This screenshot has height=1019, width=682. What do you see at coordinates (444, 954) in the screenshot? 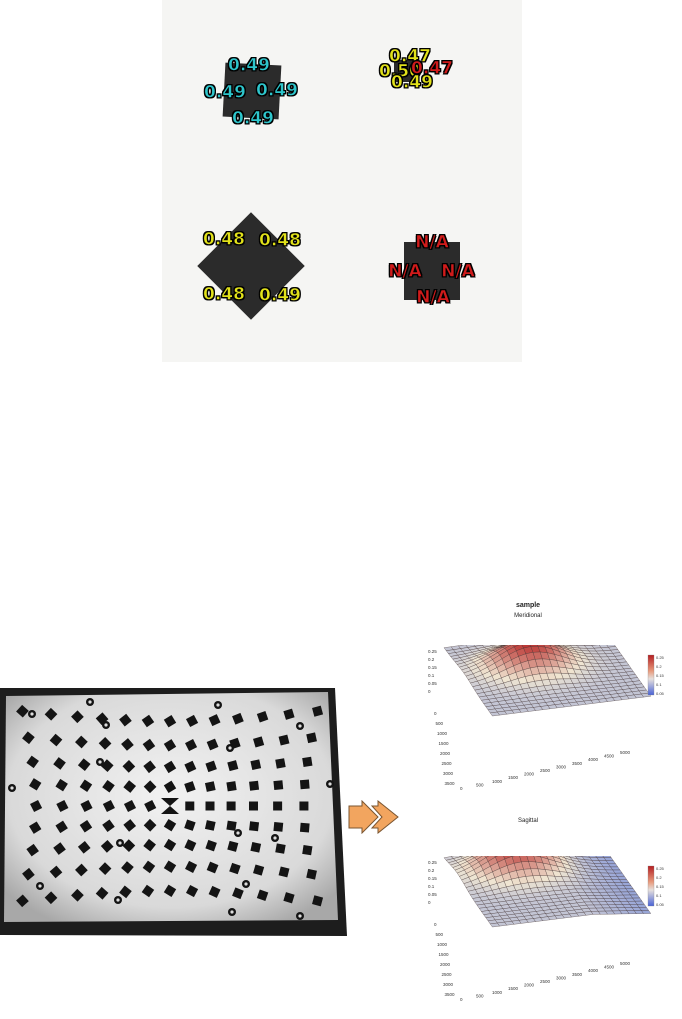
I see `y-tick-label: 1500` at bounding box center [444, 954].